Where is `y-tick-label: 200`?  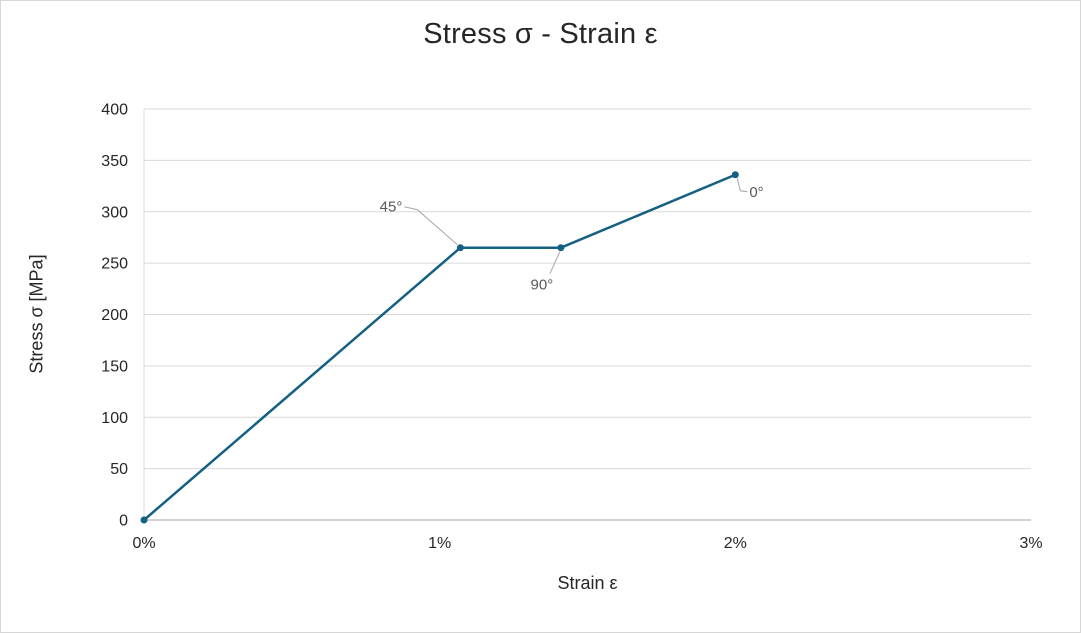
y-tick-label: 200 is located at coordinates (114, 315).